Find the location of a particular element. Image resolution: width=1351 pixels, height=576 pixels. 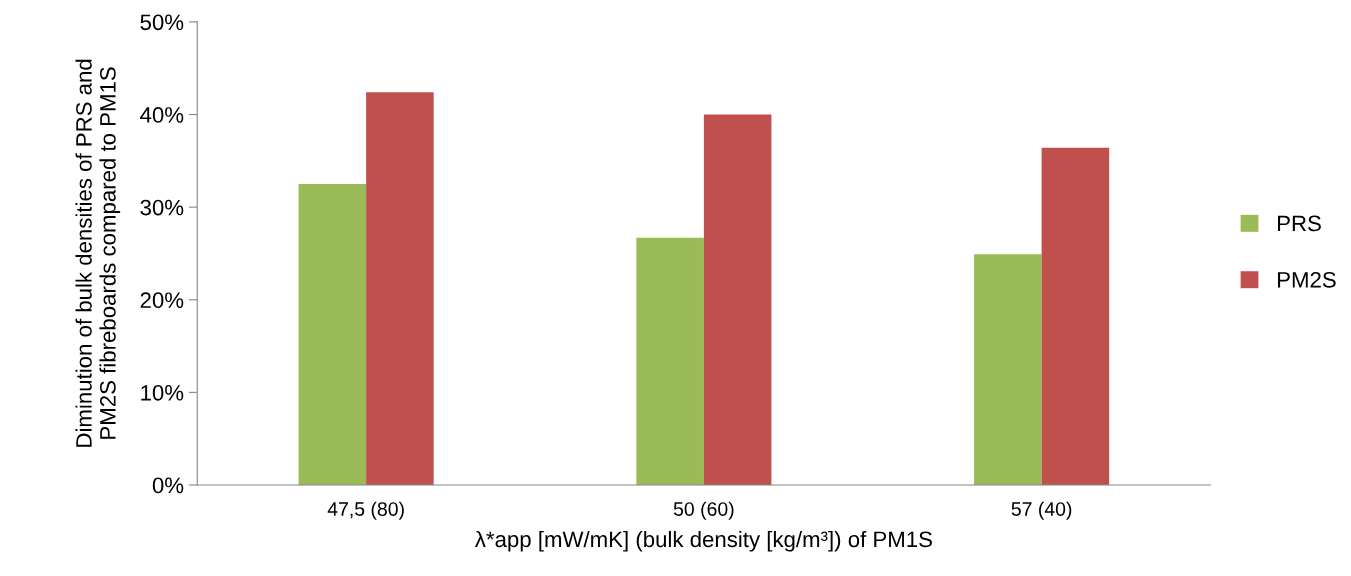

legend-label: PRS is located at coordinates (1299, 223).